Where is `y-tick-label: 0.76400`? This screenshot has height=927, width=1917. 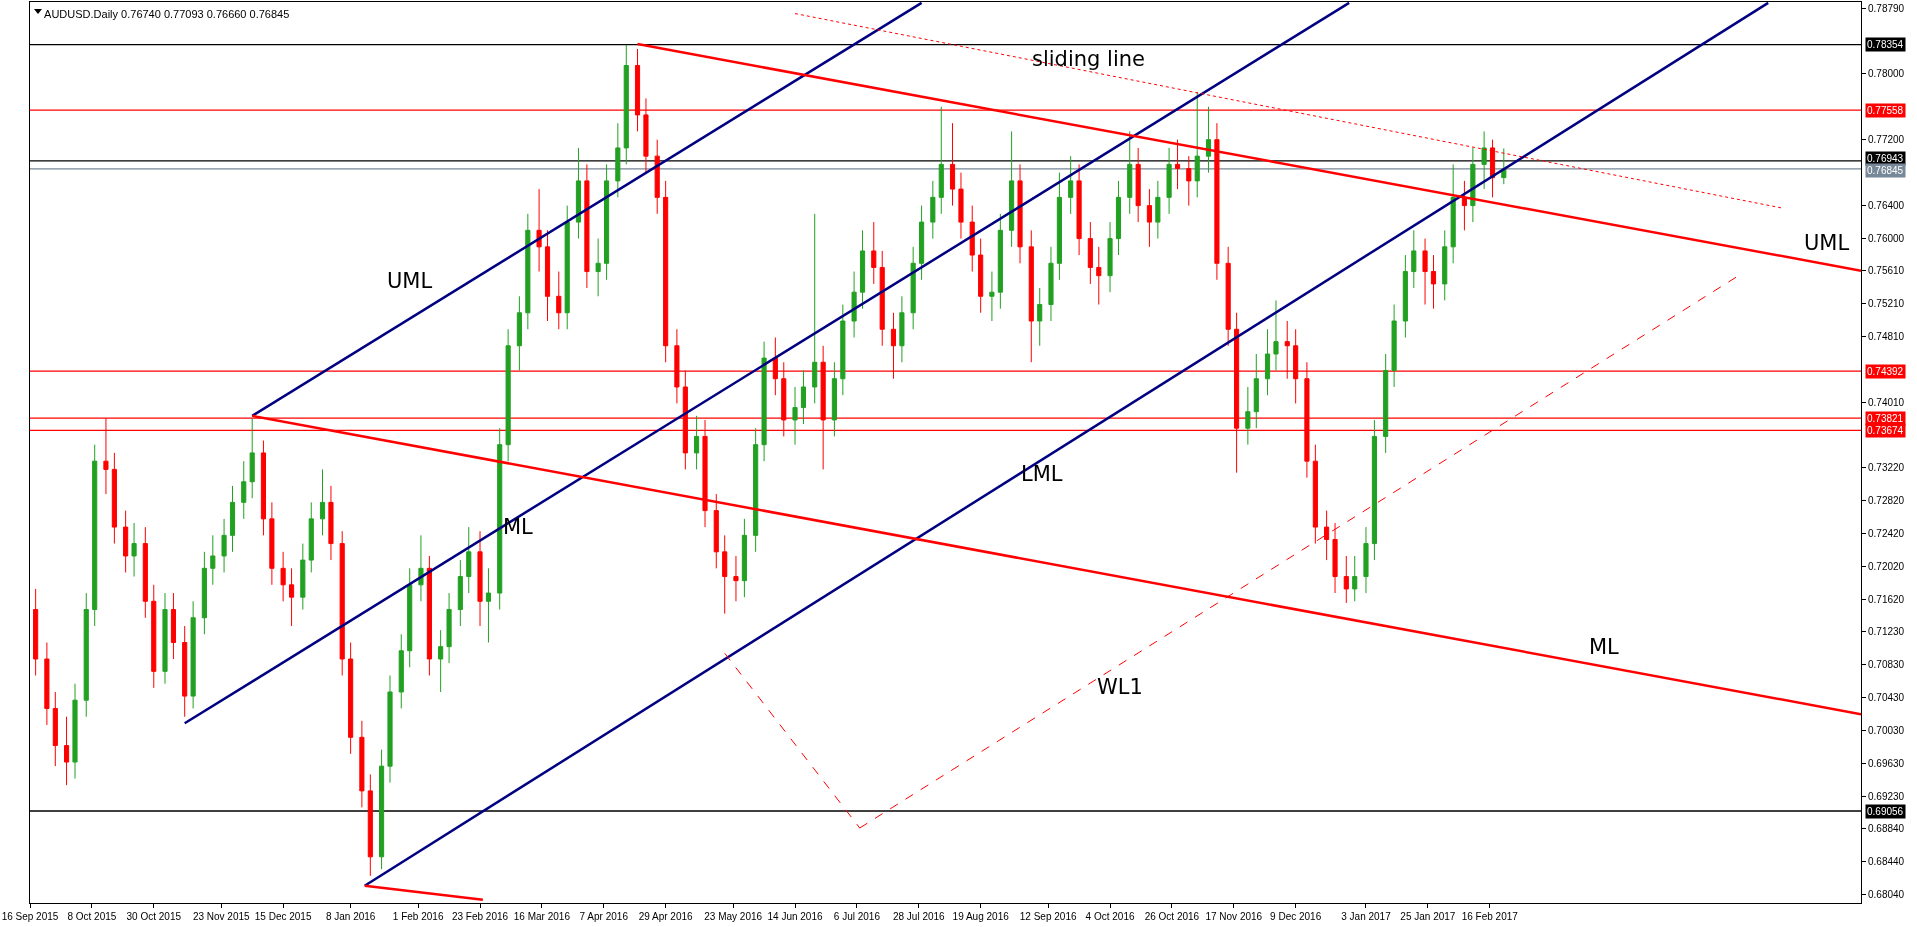
y-tick-label: 0.76400 is located at coordinates (1886, 206).